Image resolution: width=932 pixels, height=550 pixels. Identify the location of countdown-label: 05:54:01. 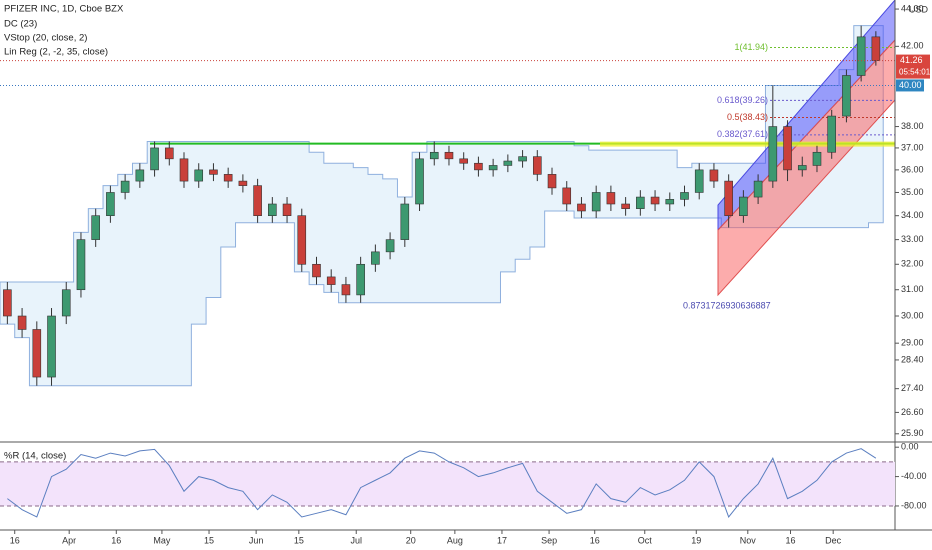
(915, 72).